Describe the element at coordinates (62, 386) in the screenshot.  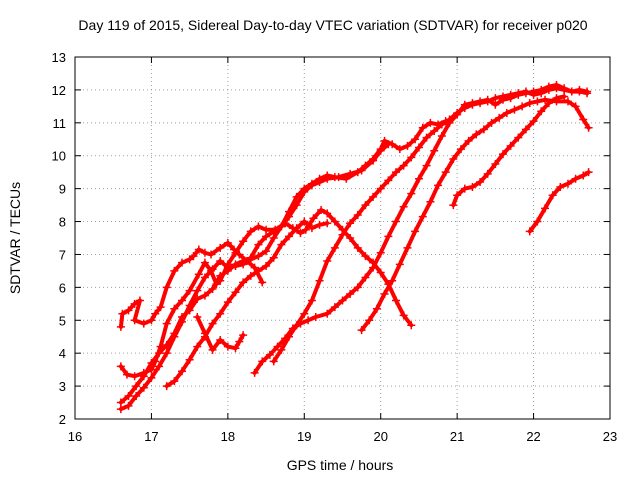
I see `y-tick-label: 3` at that location.